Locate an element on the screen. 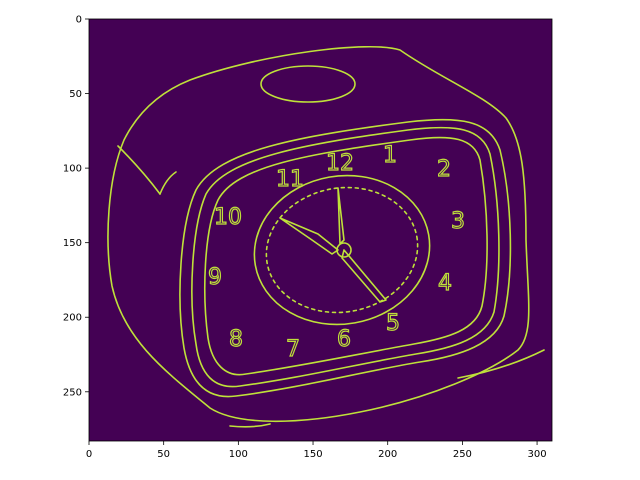  dial-ring-outer is located at coordinates (342, 250).